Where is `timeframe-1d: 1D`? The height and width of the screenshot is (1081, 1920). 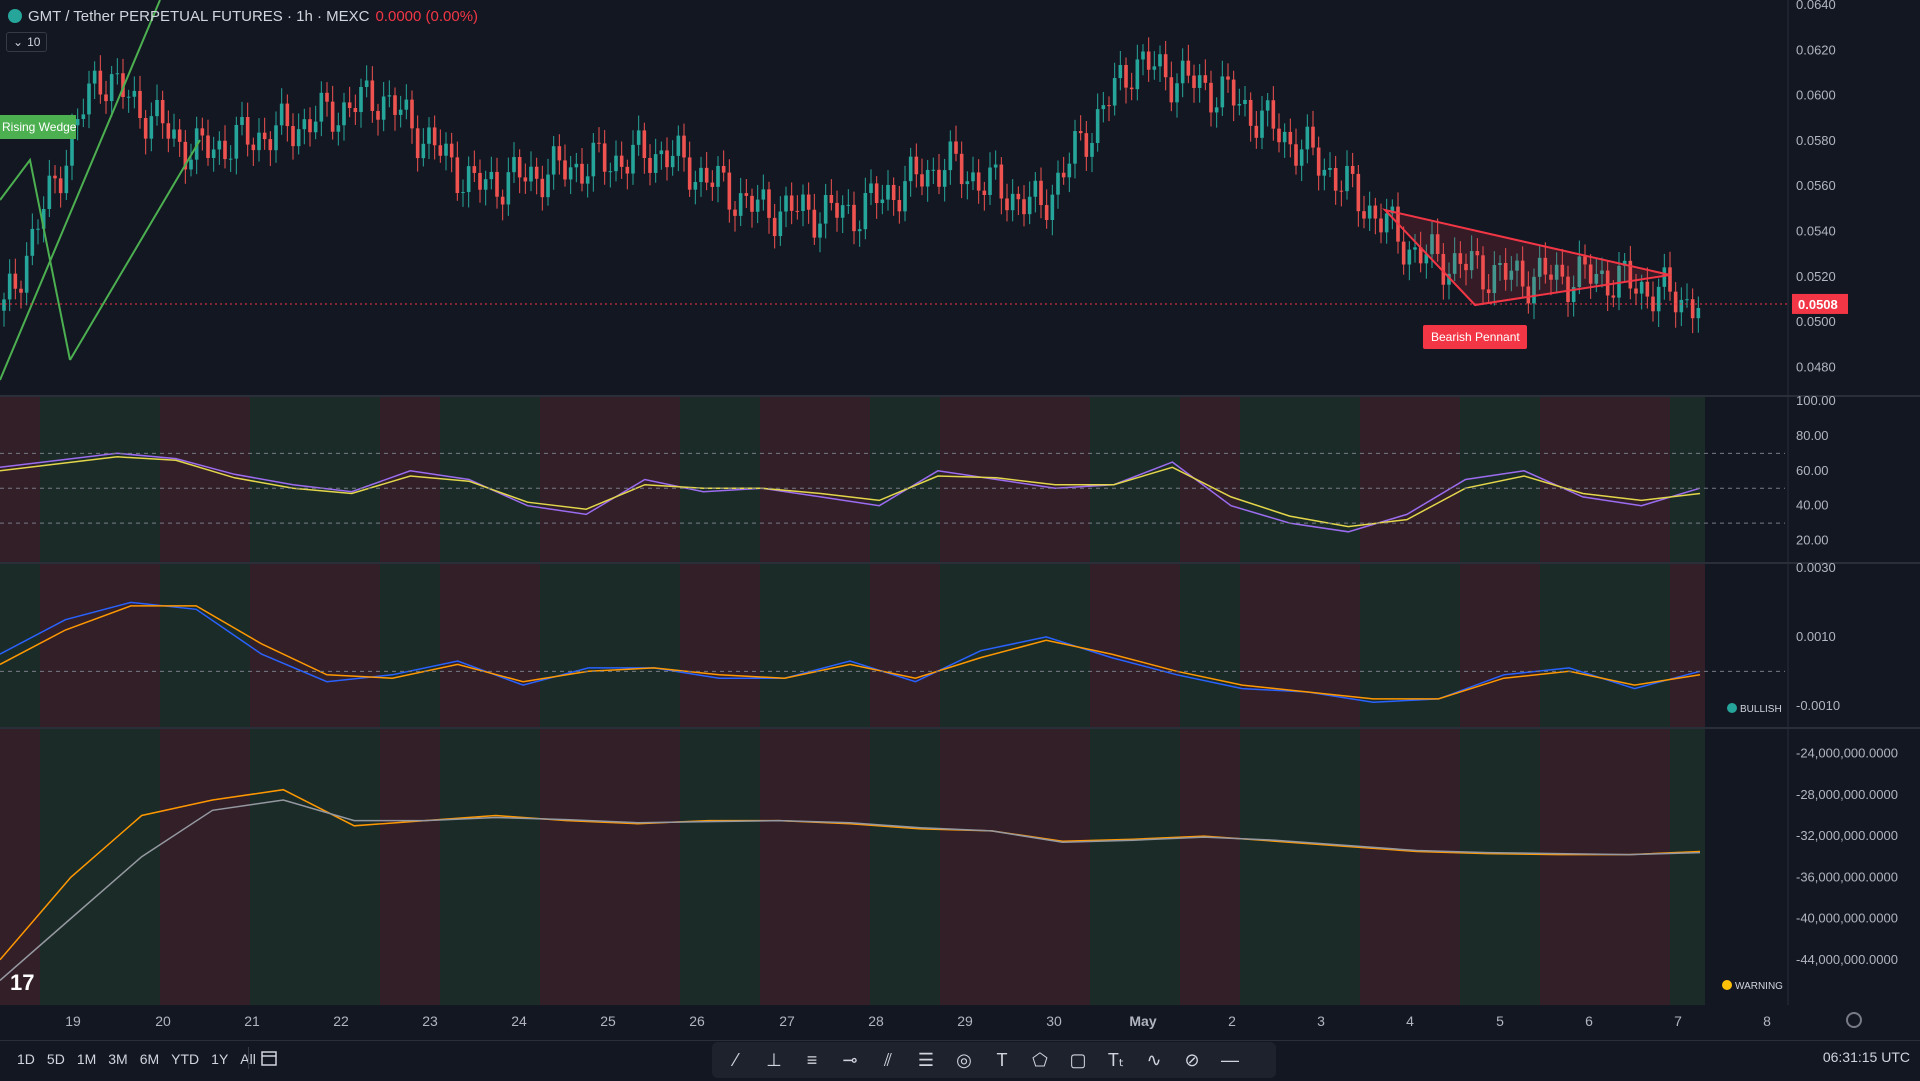
timeframe-1d: 1D is located at coordinates (26, 1059).